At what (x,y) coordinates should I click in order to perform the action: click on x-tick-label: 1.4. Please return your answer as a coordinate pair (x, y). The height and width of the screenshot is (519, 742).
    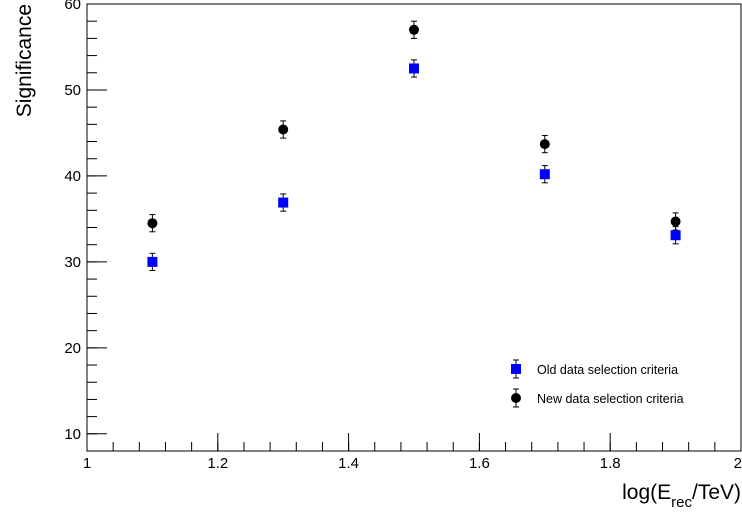
    Looking at the image, I should click on (348, 463).